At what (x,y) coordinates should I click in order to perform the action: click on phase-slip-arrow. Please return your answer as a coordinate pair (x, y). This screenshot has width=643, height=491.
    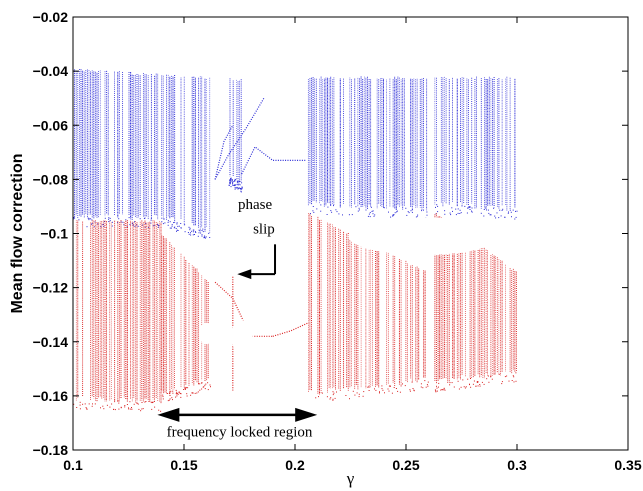
    Looking at the image, I should click on (257, 262).